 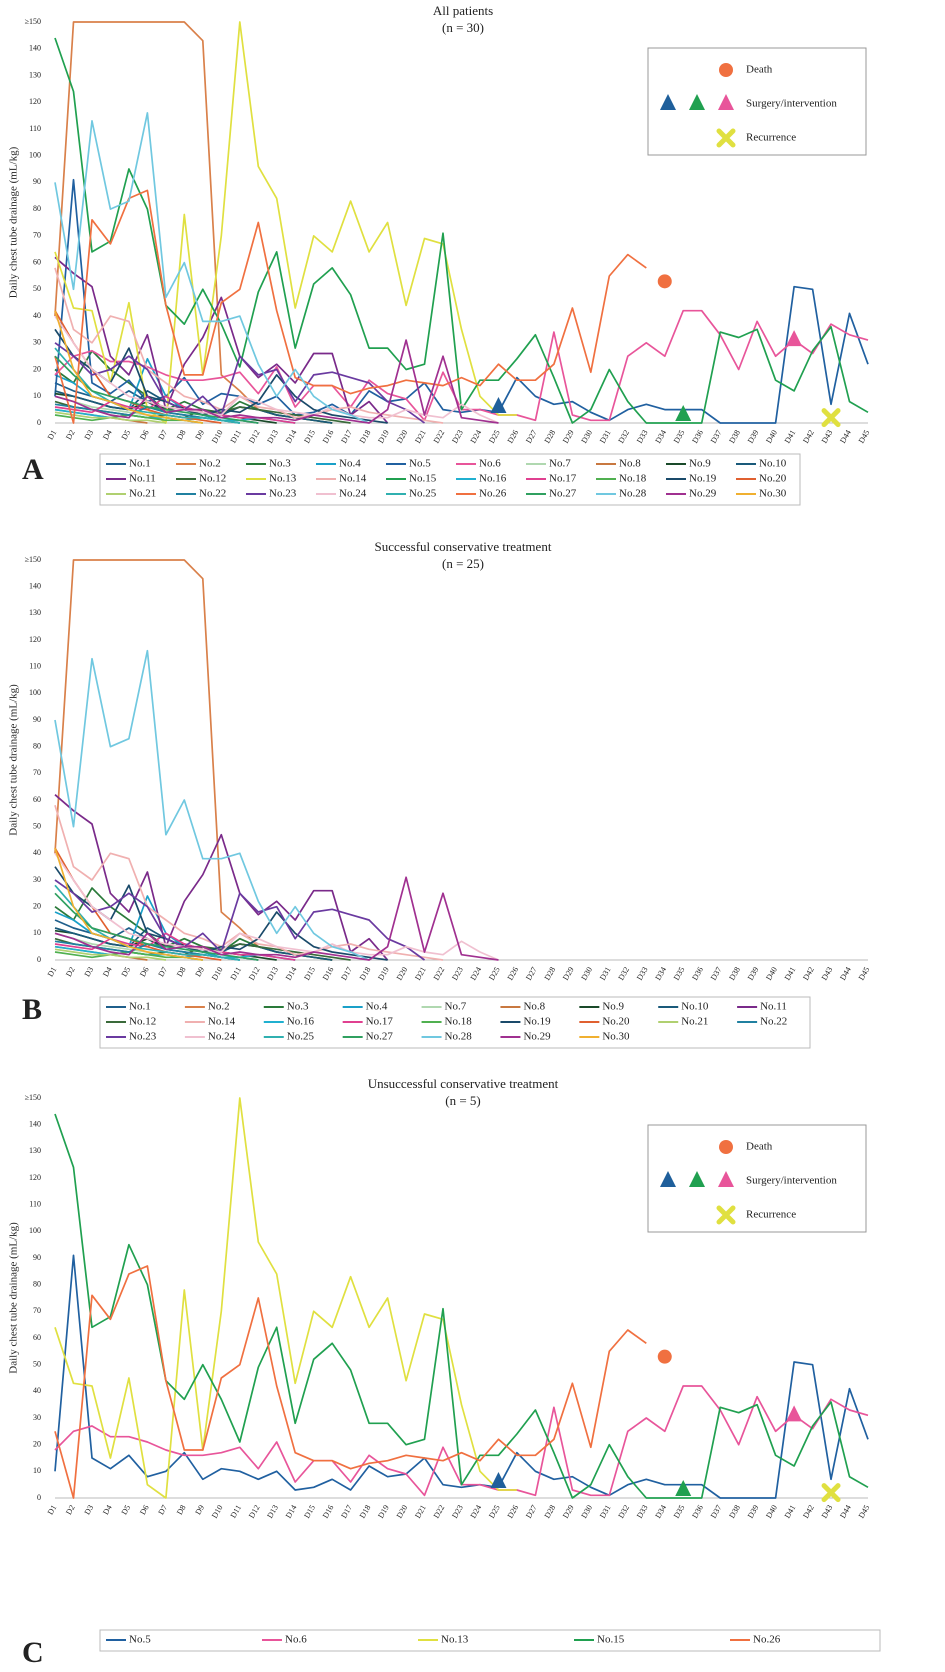 I want to click on x-tick-label: D17, so click(x=346, y=436).